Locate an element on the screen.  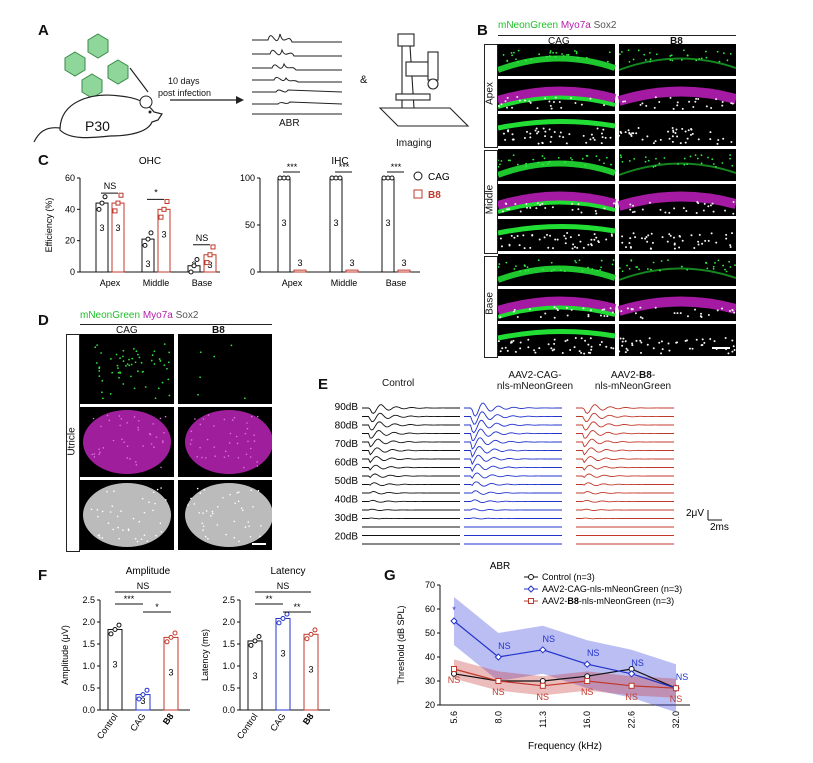
ihc-point-cag is located at coordinates (332, 178).